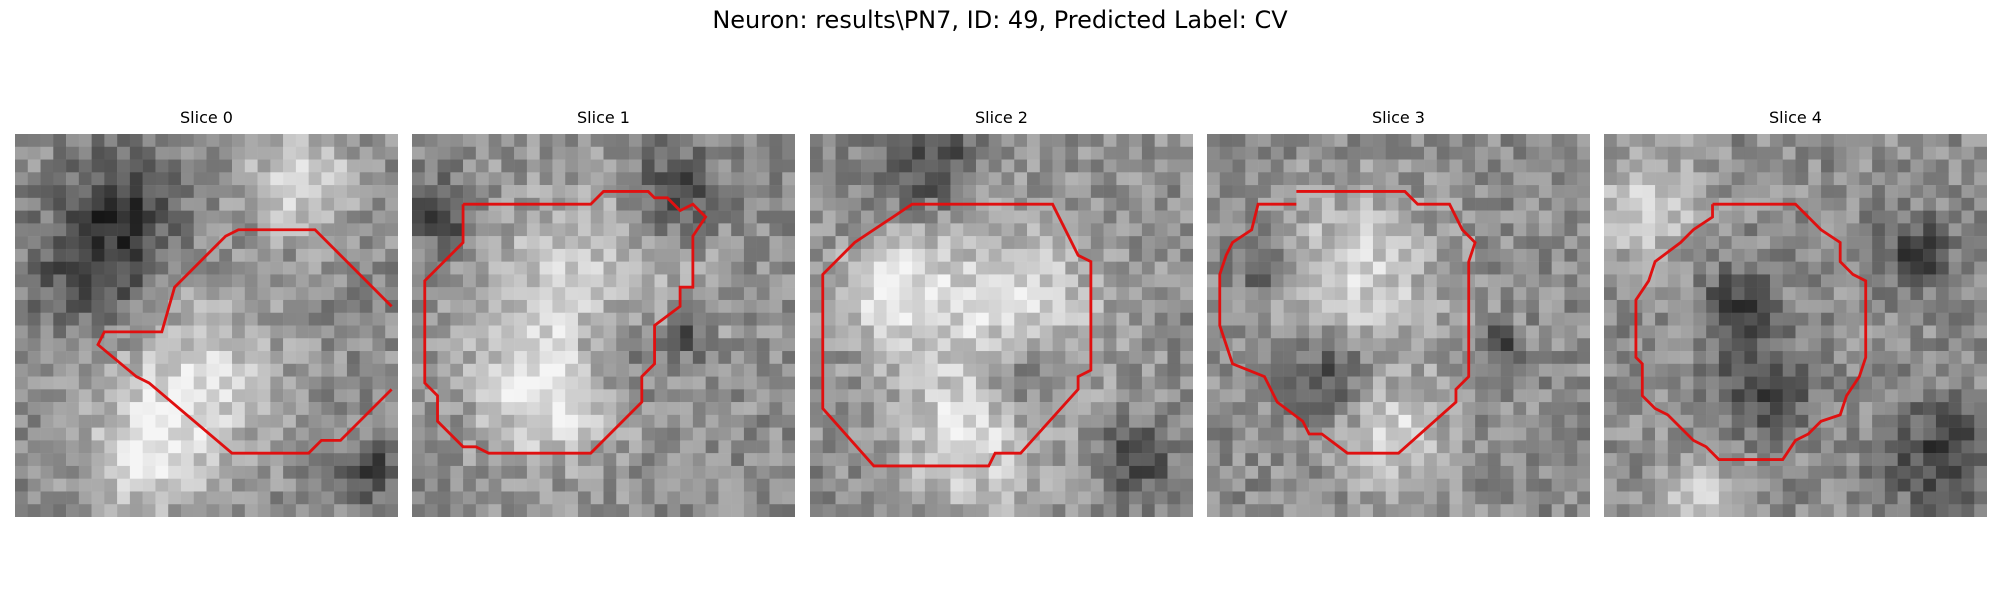 Image resolution: width=2000 pixels, height=600 pixels. I want to click on slice-title: Slice 1, so click(603, 117).